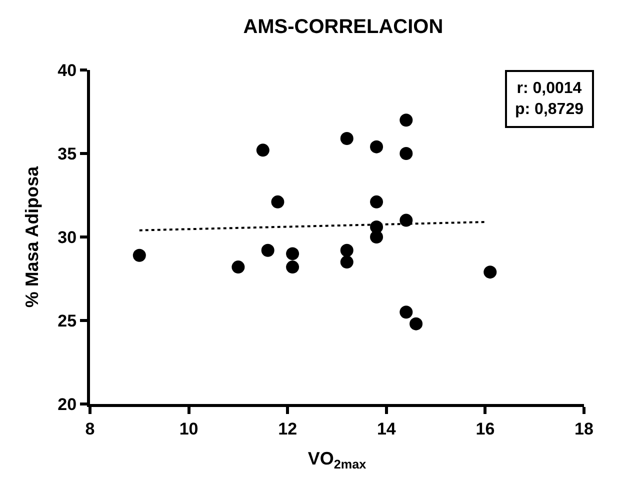  I want to click on x-axis-title: VO$_{2max}$, so click(337, 460).